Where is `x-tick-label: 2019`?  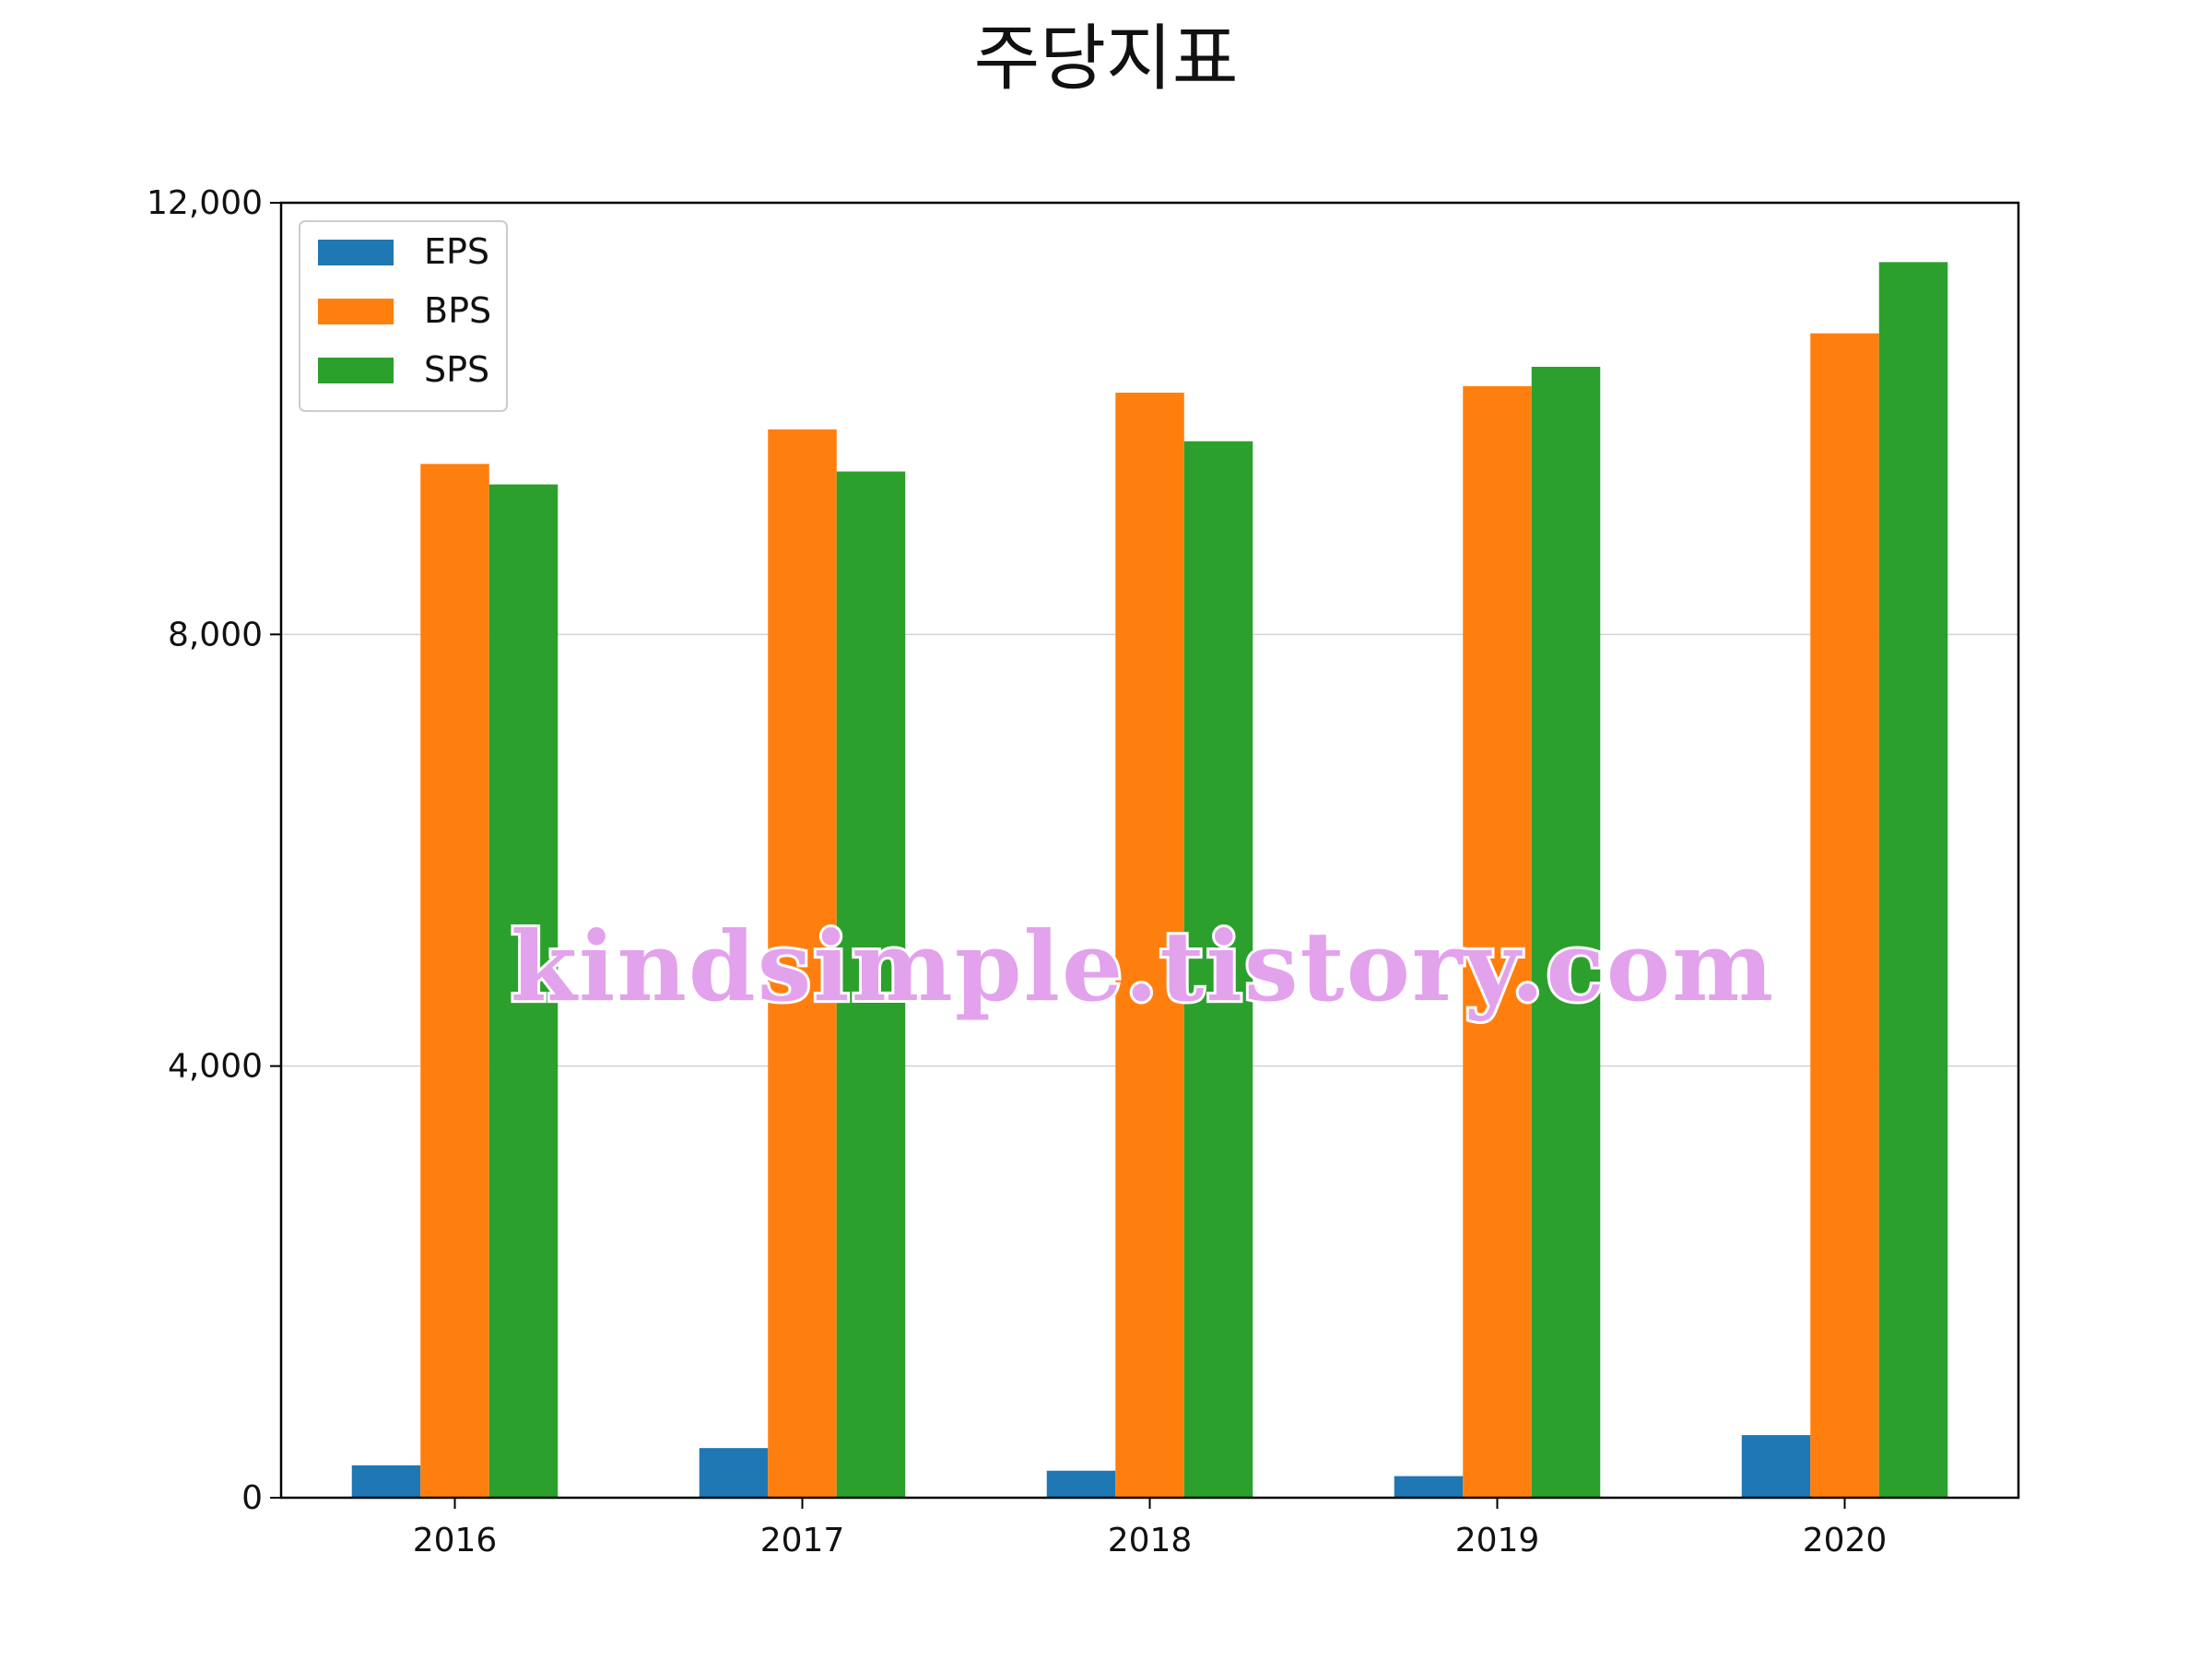 x-tick-label: 2019 is located at coordinates (1497, 1540).